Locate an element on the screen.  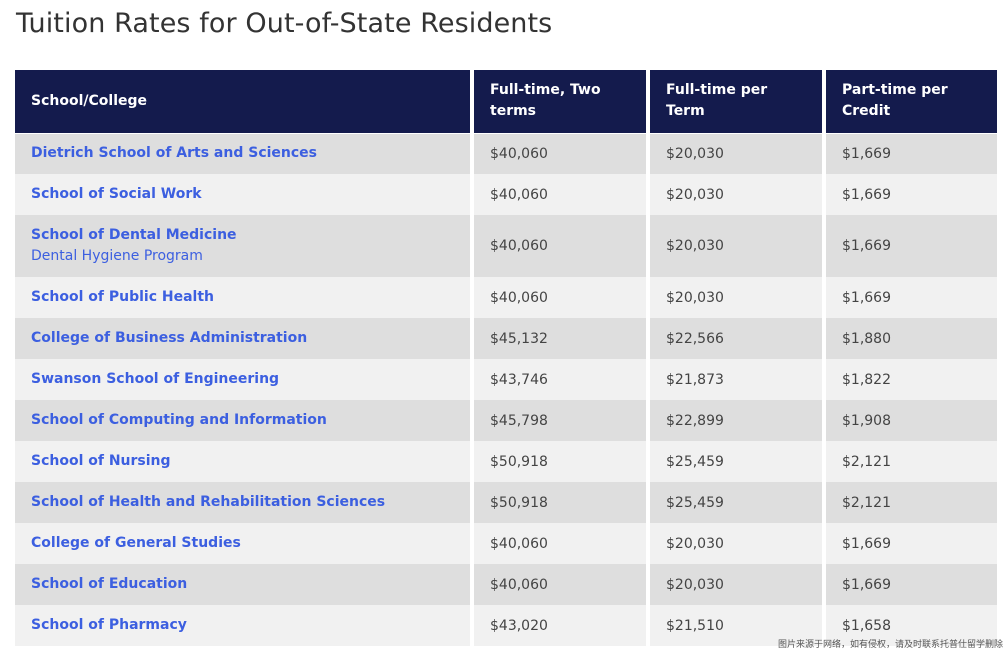
school-cell: School of Education is located at coordinates (244, 584).